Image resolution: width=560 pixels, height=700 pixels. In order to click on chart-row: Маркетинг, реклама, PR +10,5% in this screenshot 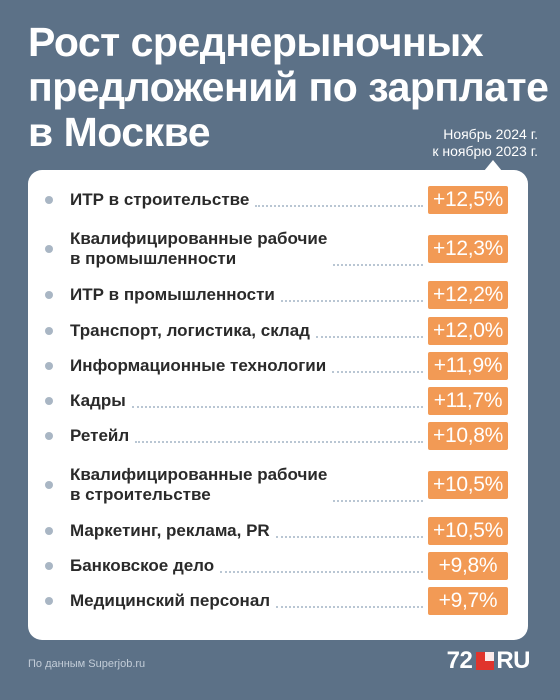, I will do `click(278, 531)`.